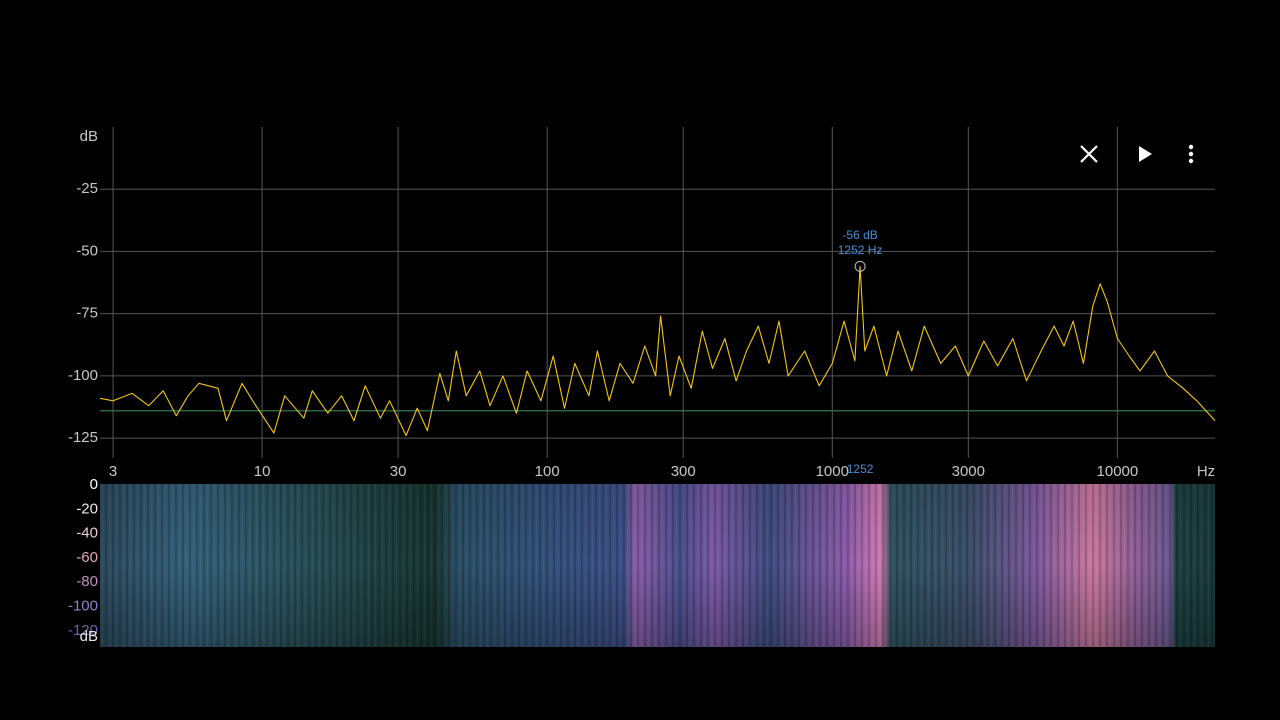 Image resolution: width=1280 pixels, height=720 pixels. I want to click on x-tick-label: 100, so click(547, 471).